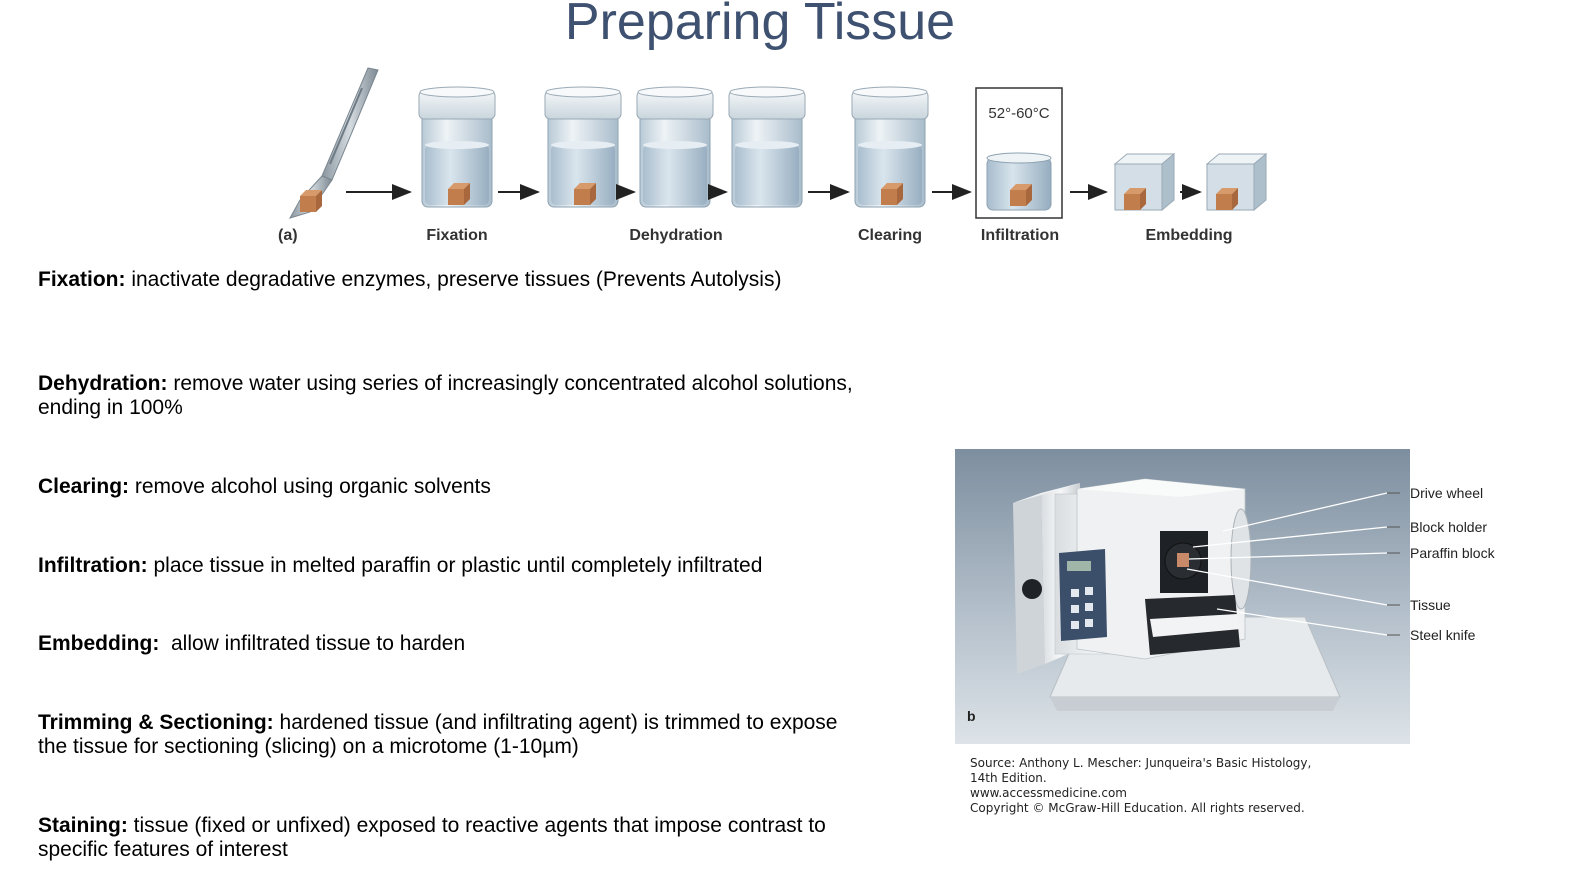 This screenshot has height=879, width=1593. I want to click on tissue-processing-diagram: (a) 52°-60°C, so click(773, 155).